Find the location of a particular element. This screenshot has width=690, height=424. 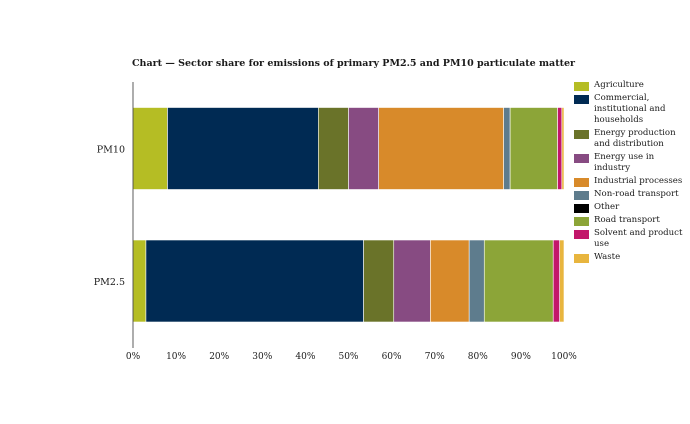

legend-item: Non-road transport is located at coordinates (632, 194).